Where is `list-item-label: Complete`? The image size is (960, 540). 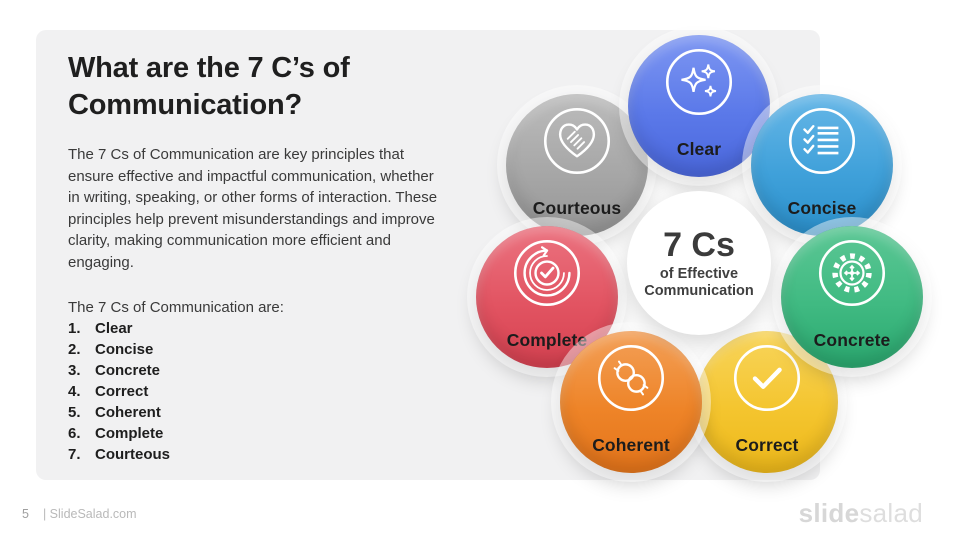
list-item-label: Complete is located at coordinates (129, 433).